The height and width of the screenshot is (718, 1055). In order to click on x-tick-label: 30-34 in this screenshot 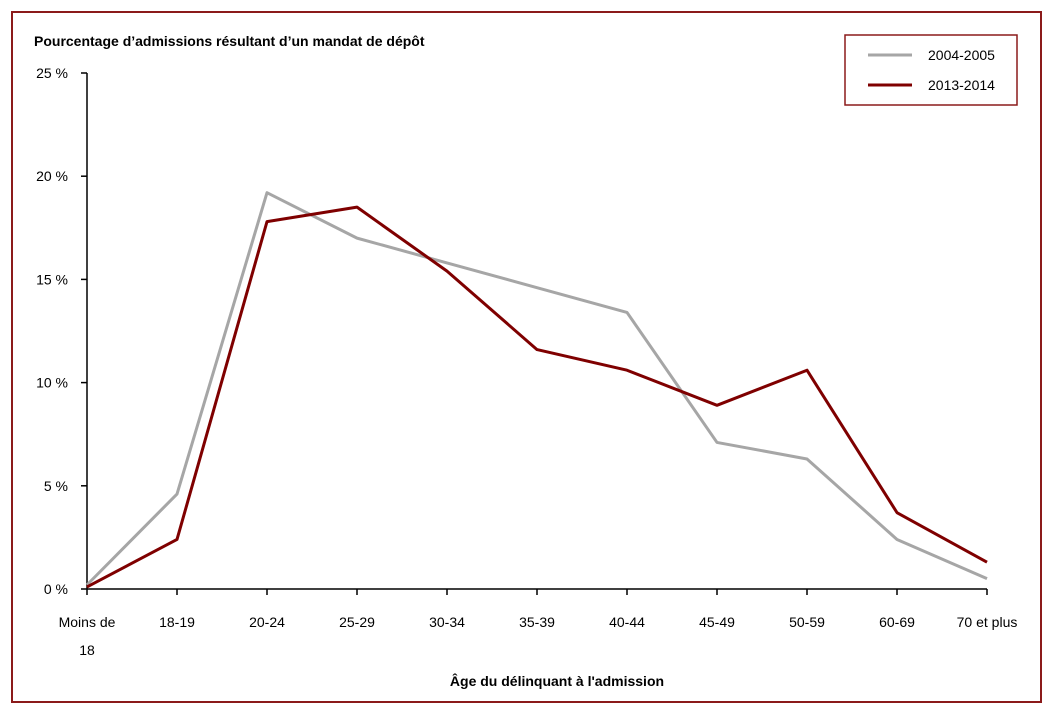, I will do `click(447, 622)`.